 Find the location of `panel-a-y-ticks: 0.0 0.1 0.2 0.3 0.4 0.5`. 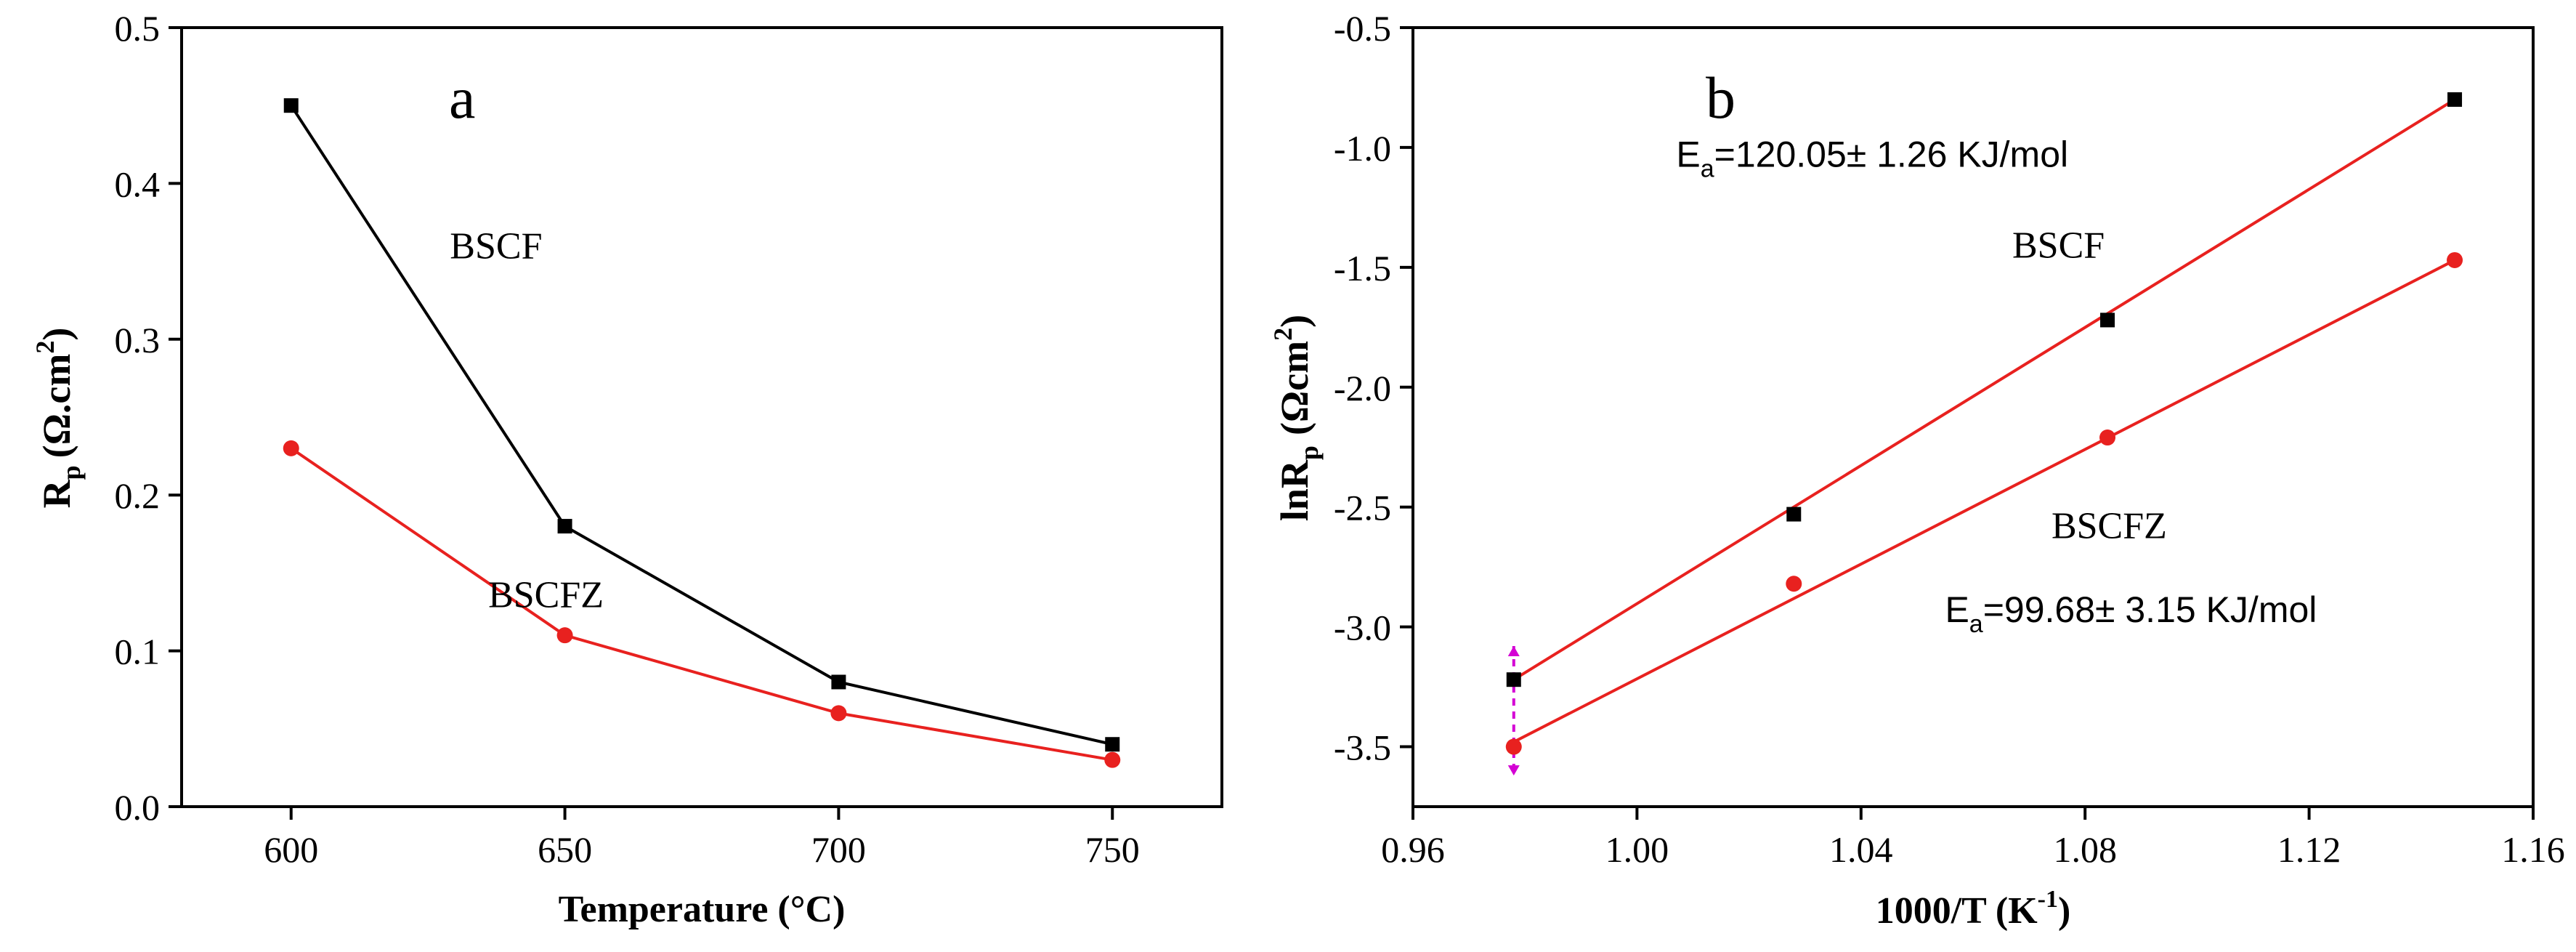

panel-a-y-ticks: 0.0 0.1 0.2 0.3 0.4 0.5 is located at coordinates (148, 418).